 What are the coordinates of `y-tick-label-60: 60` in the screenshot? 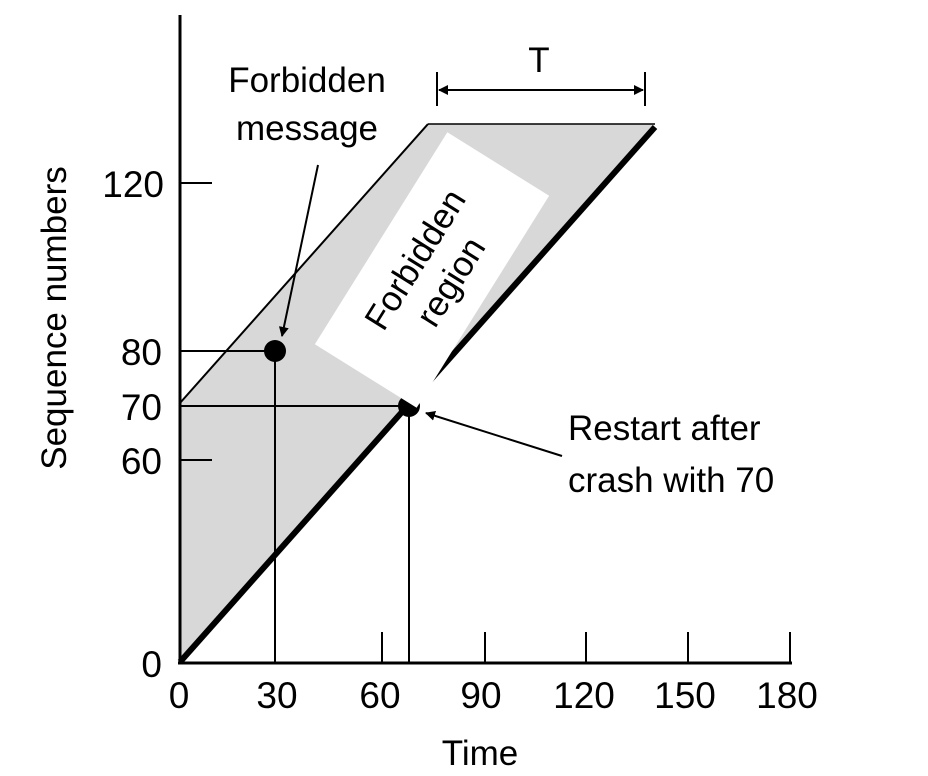 It's located at (141, 461).